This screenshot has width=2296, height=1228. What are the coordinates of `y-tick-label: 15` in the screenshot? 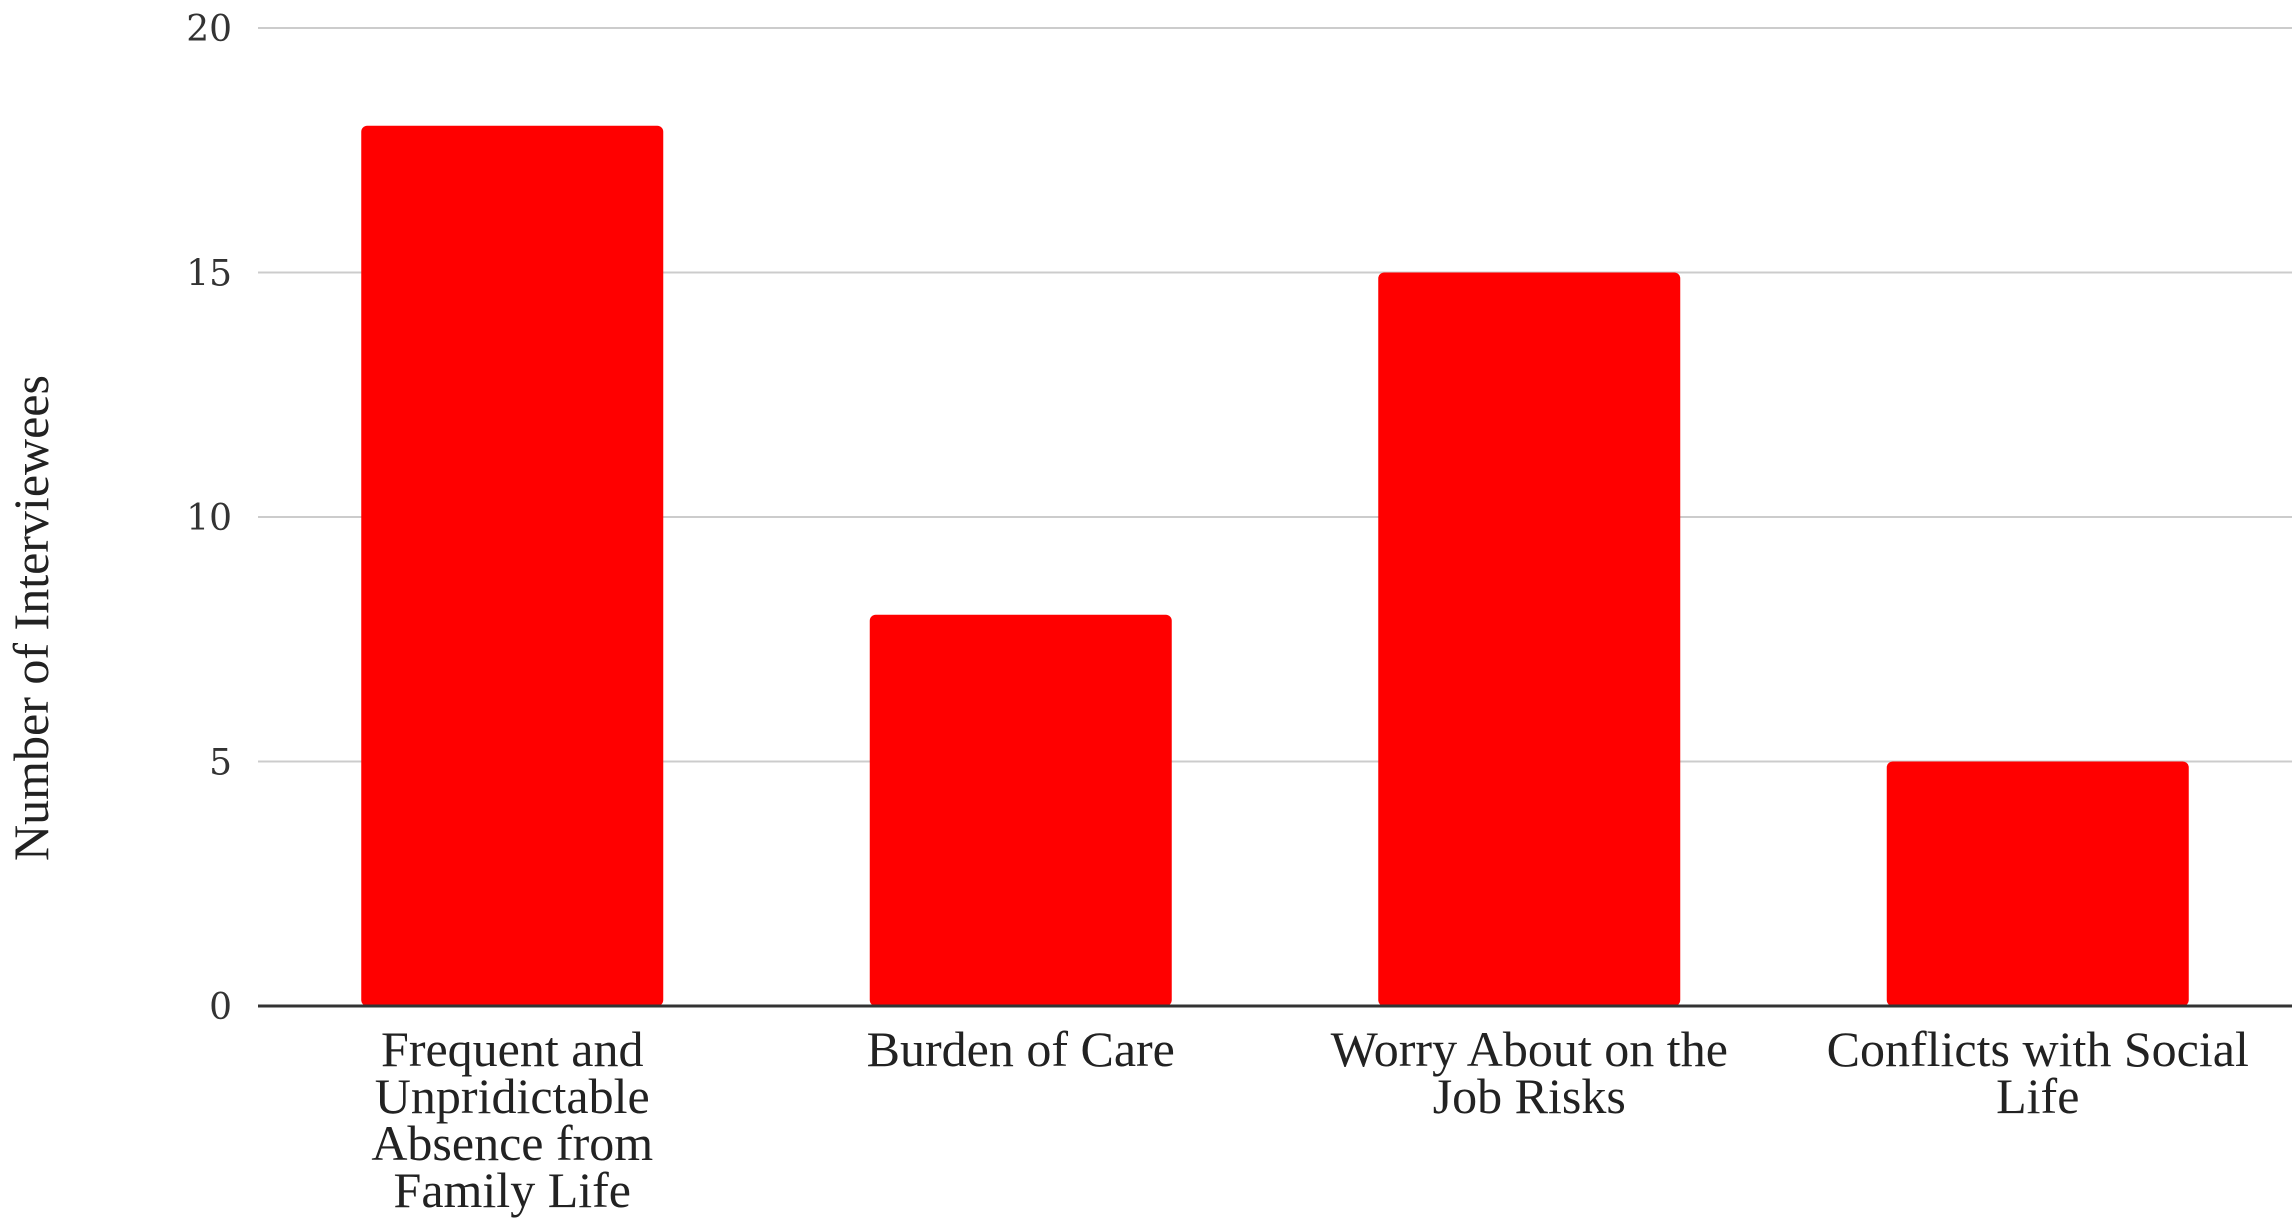 It's located at (209, 274).